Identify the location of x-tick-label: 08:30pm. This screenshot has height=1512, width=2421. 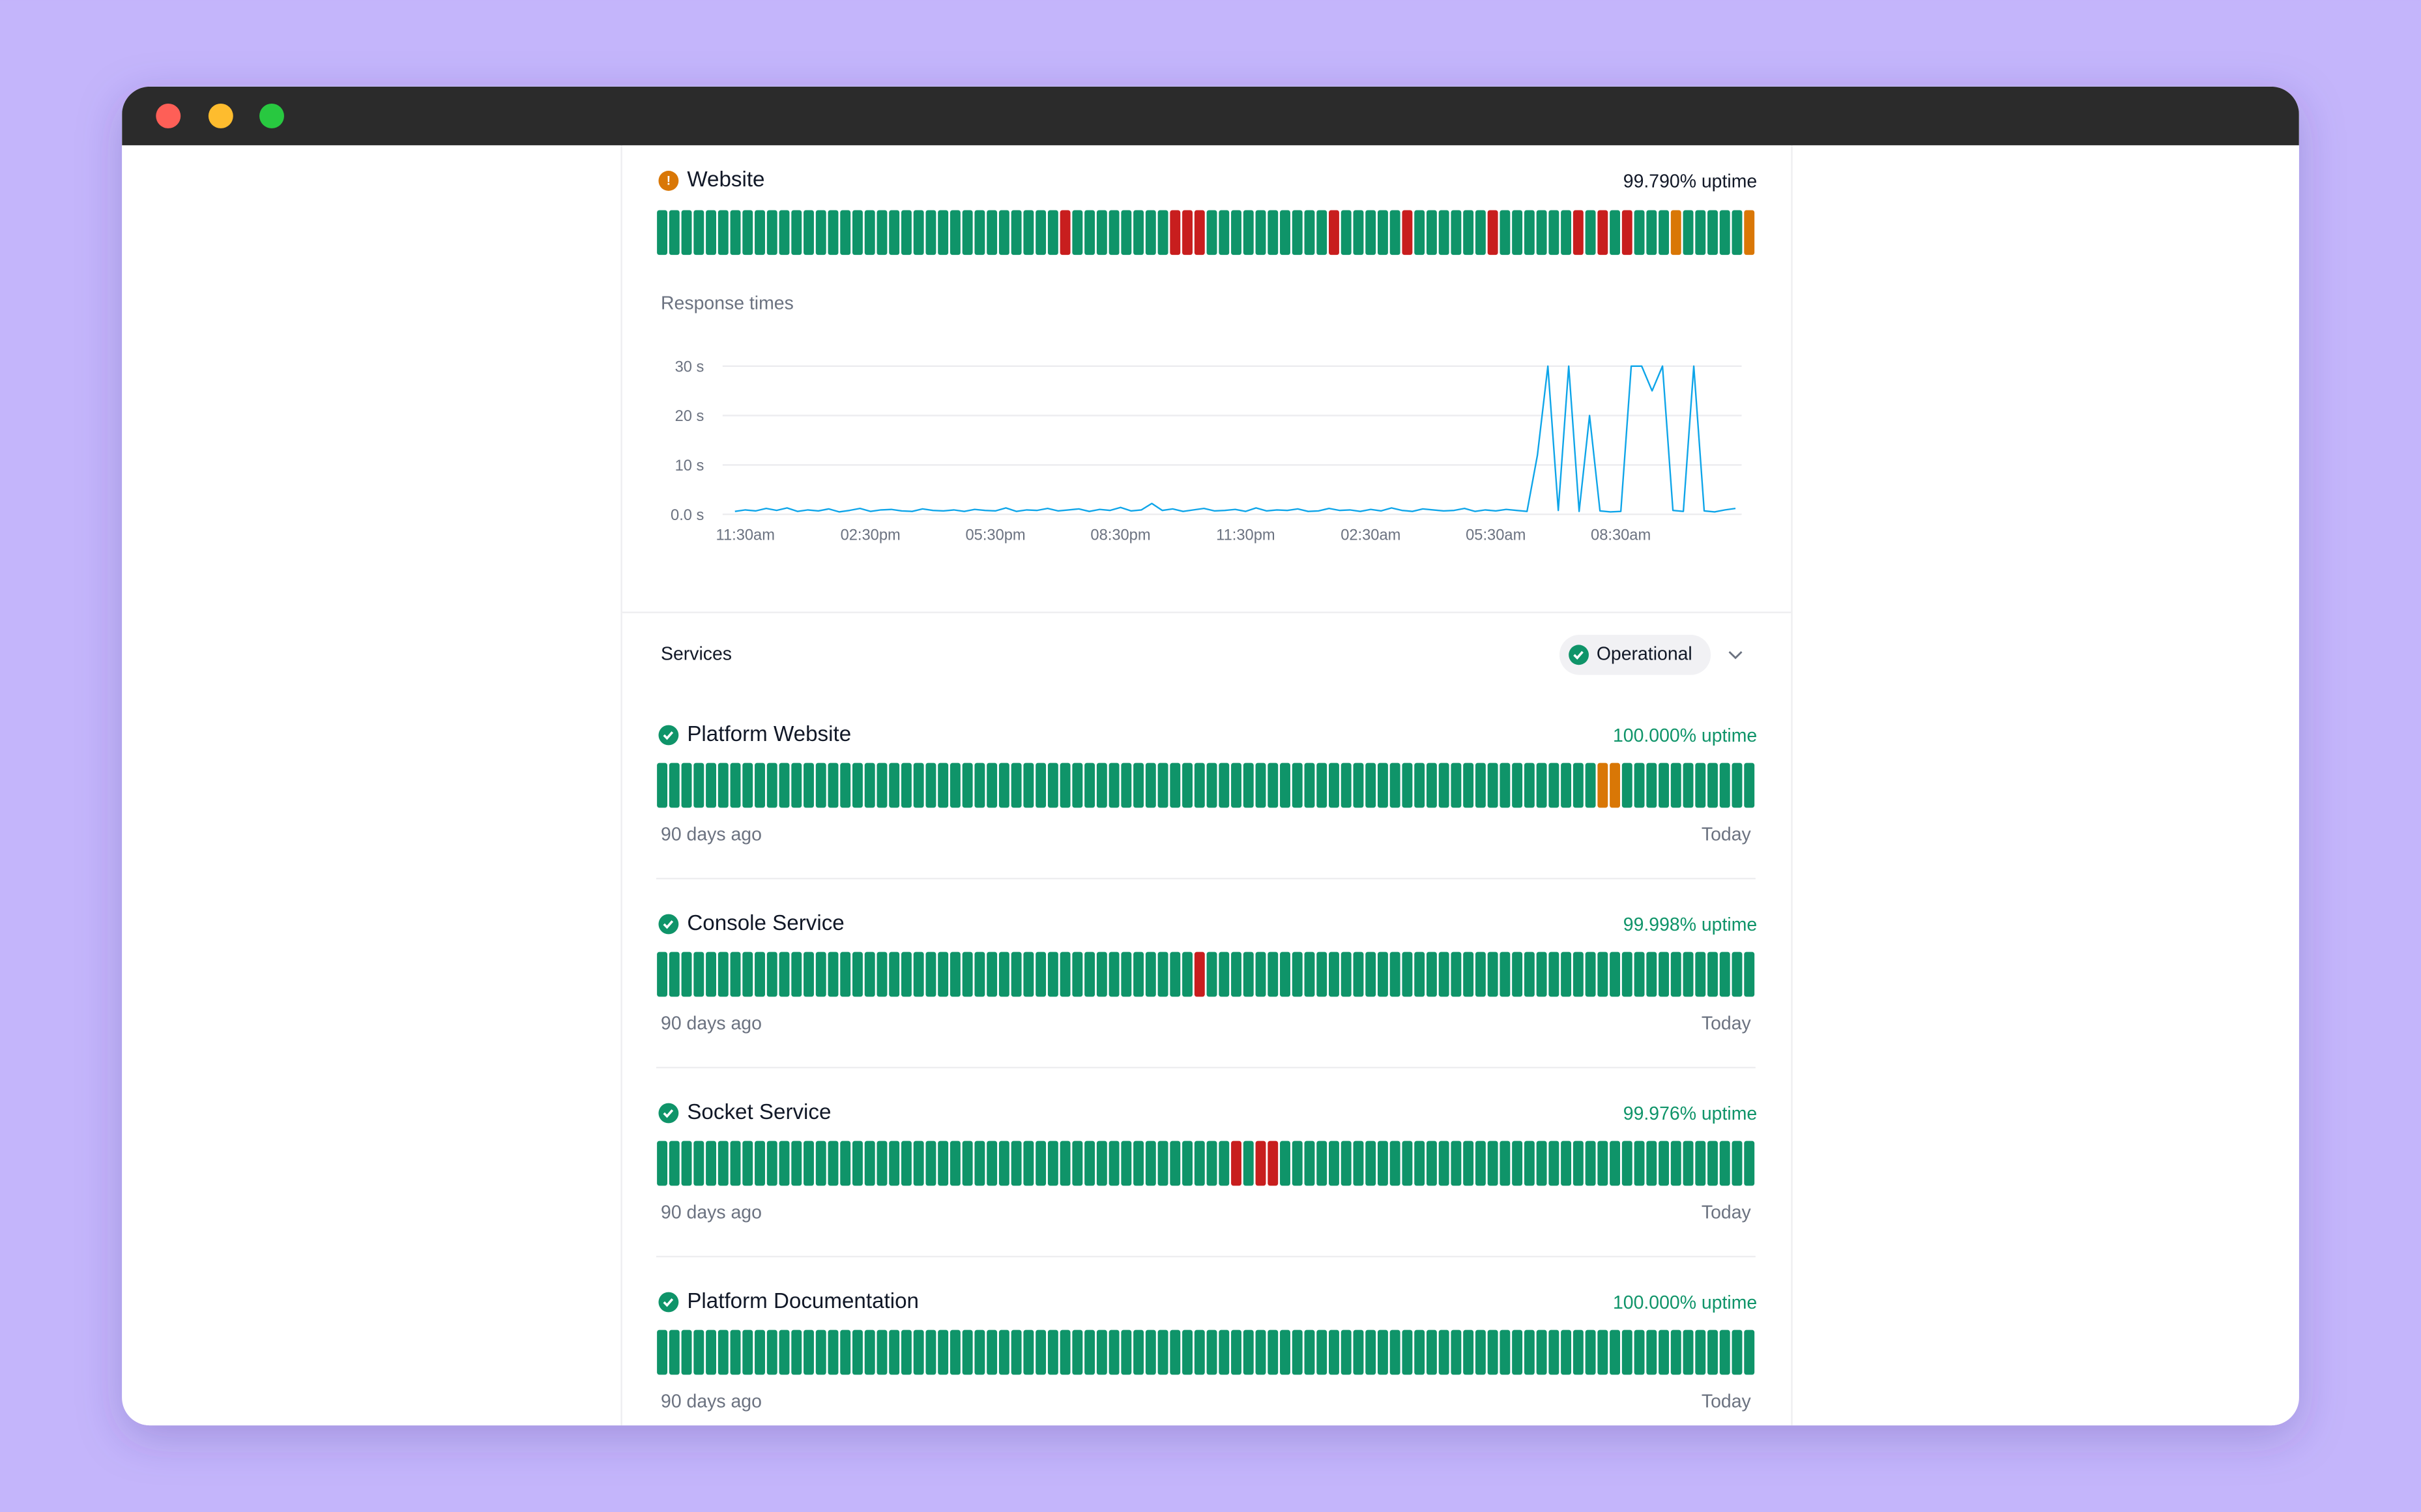
(1120, 535).